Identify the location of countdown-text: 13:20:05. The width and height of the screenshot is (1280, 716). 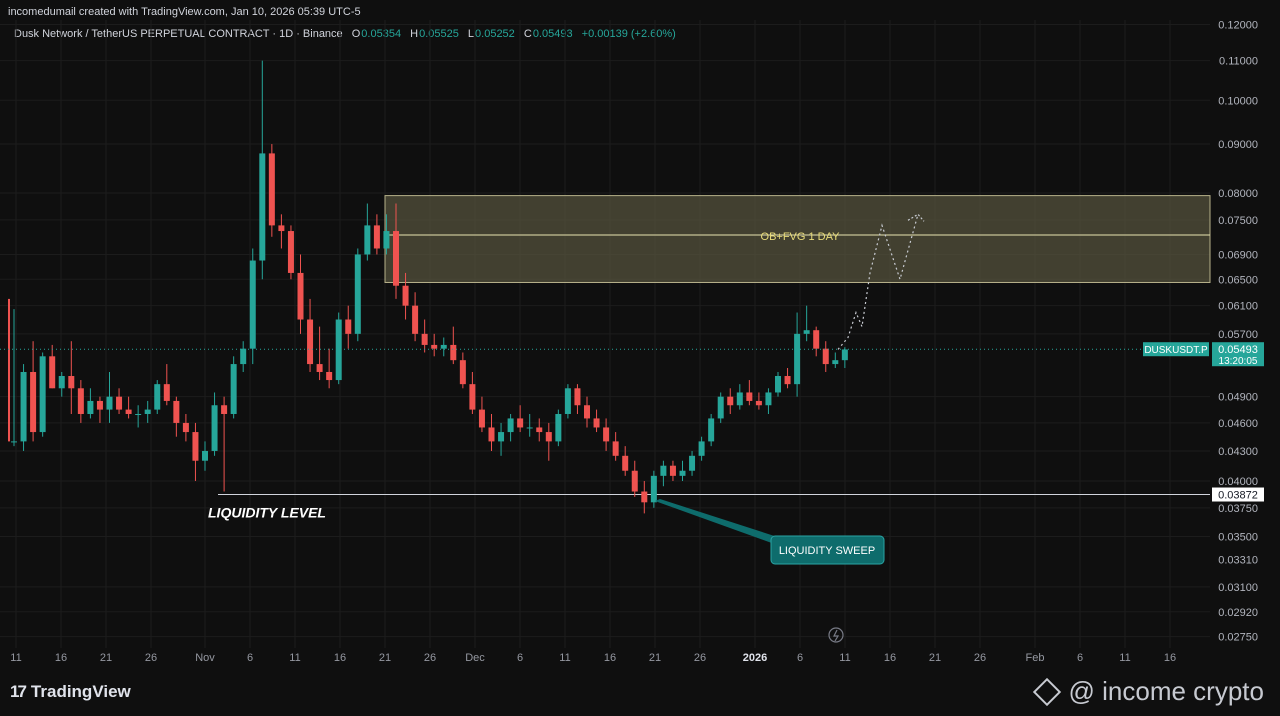
(1238, 361).